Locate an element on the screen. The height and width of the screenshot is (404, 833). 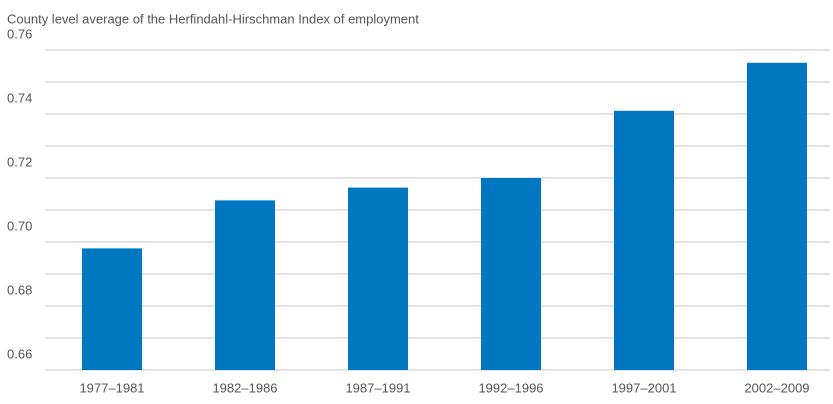
x-tick-label: 1992–1996 is located at coordinates (510, 387).